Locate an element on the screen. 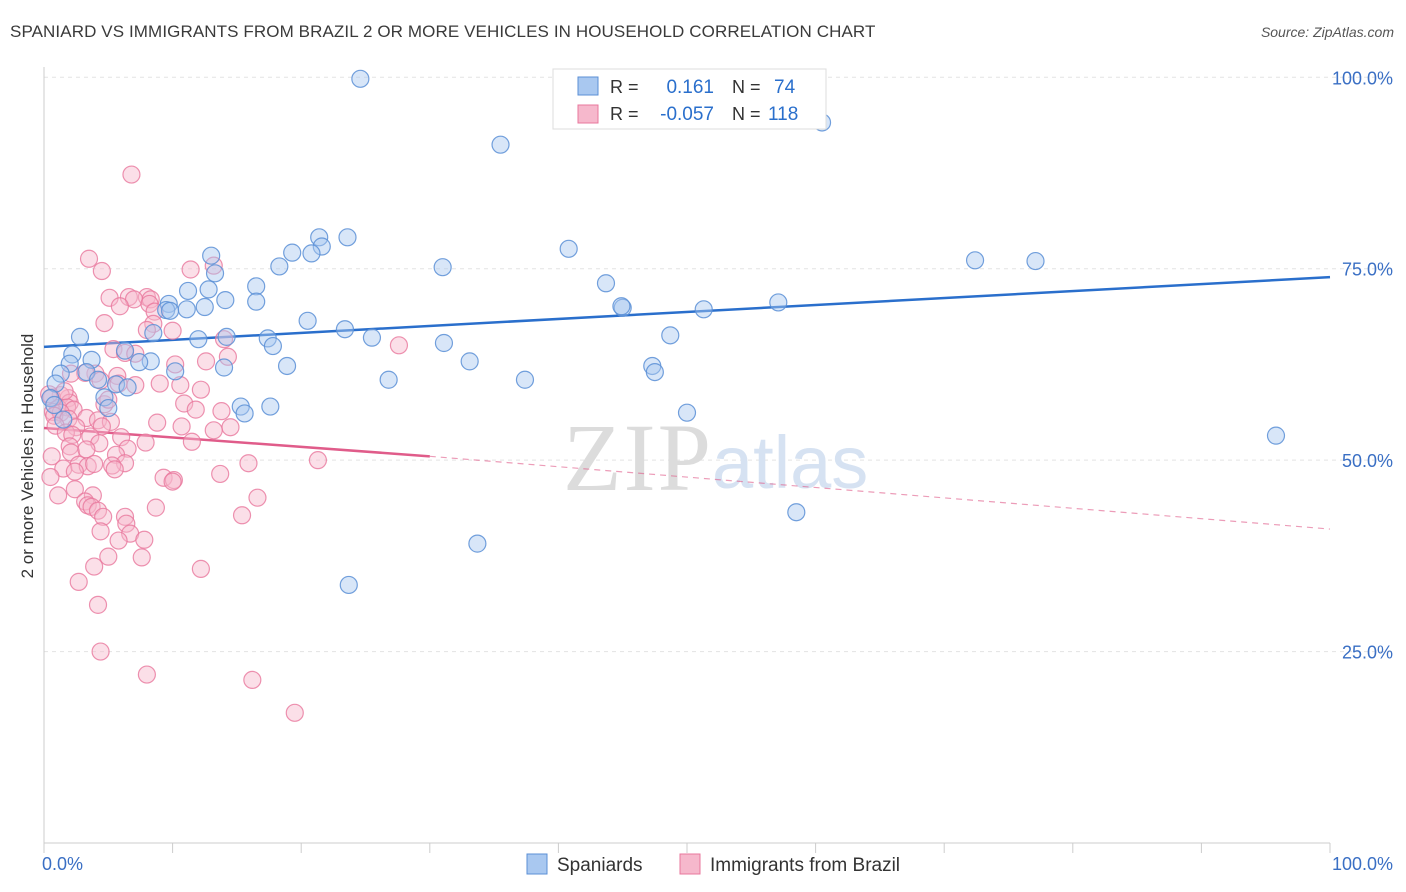 The width and height of the screenshot is (1406, 892). watermark-atlas: atlas is located at coordinates (790, 462).